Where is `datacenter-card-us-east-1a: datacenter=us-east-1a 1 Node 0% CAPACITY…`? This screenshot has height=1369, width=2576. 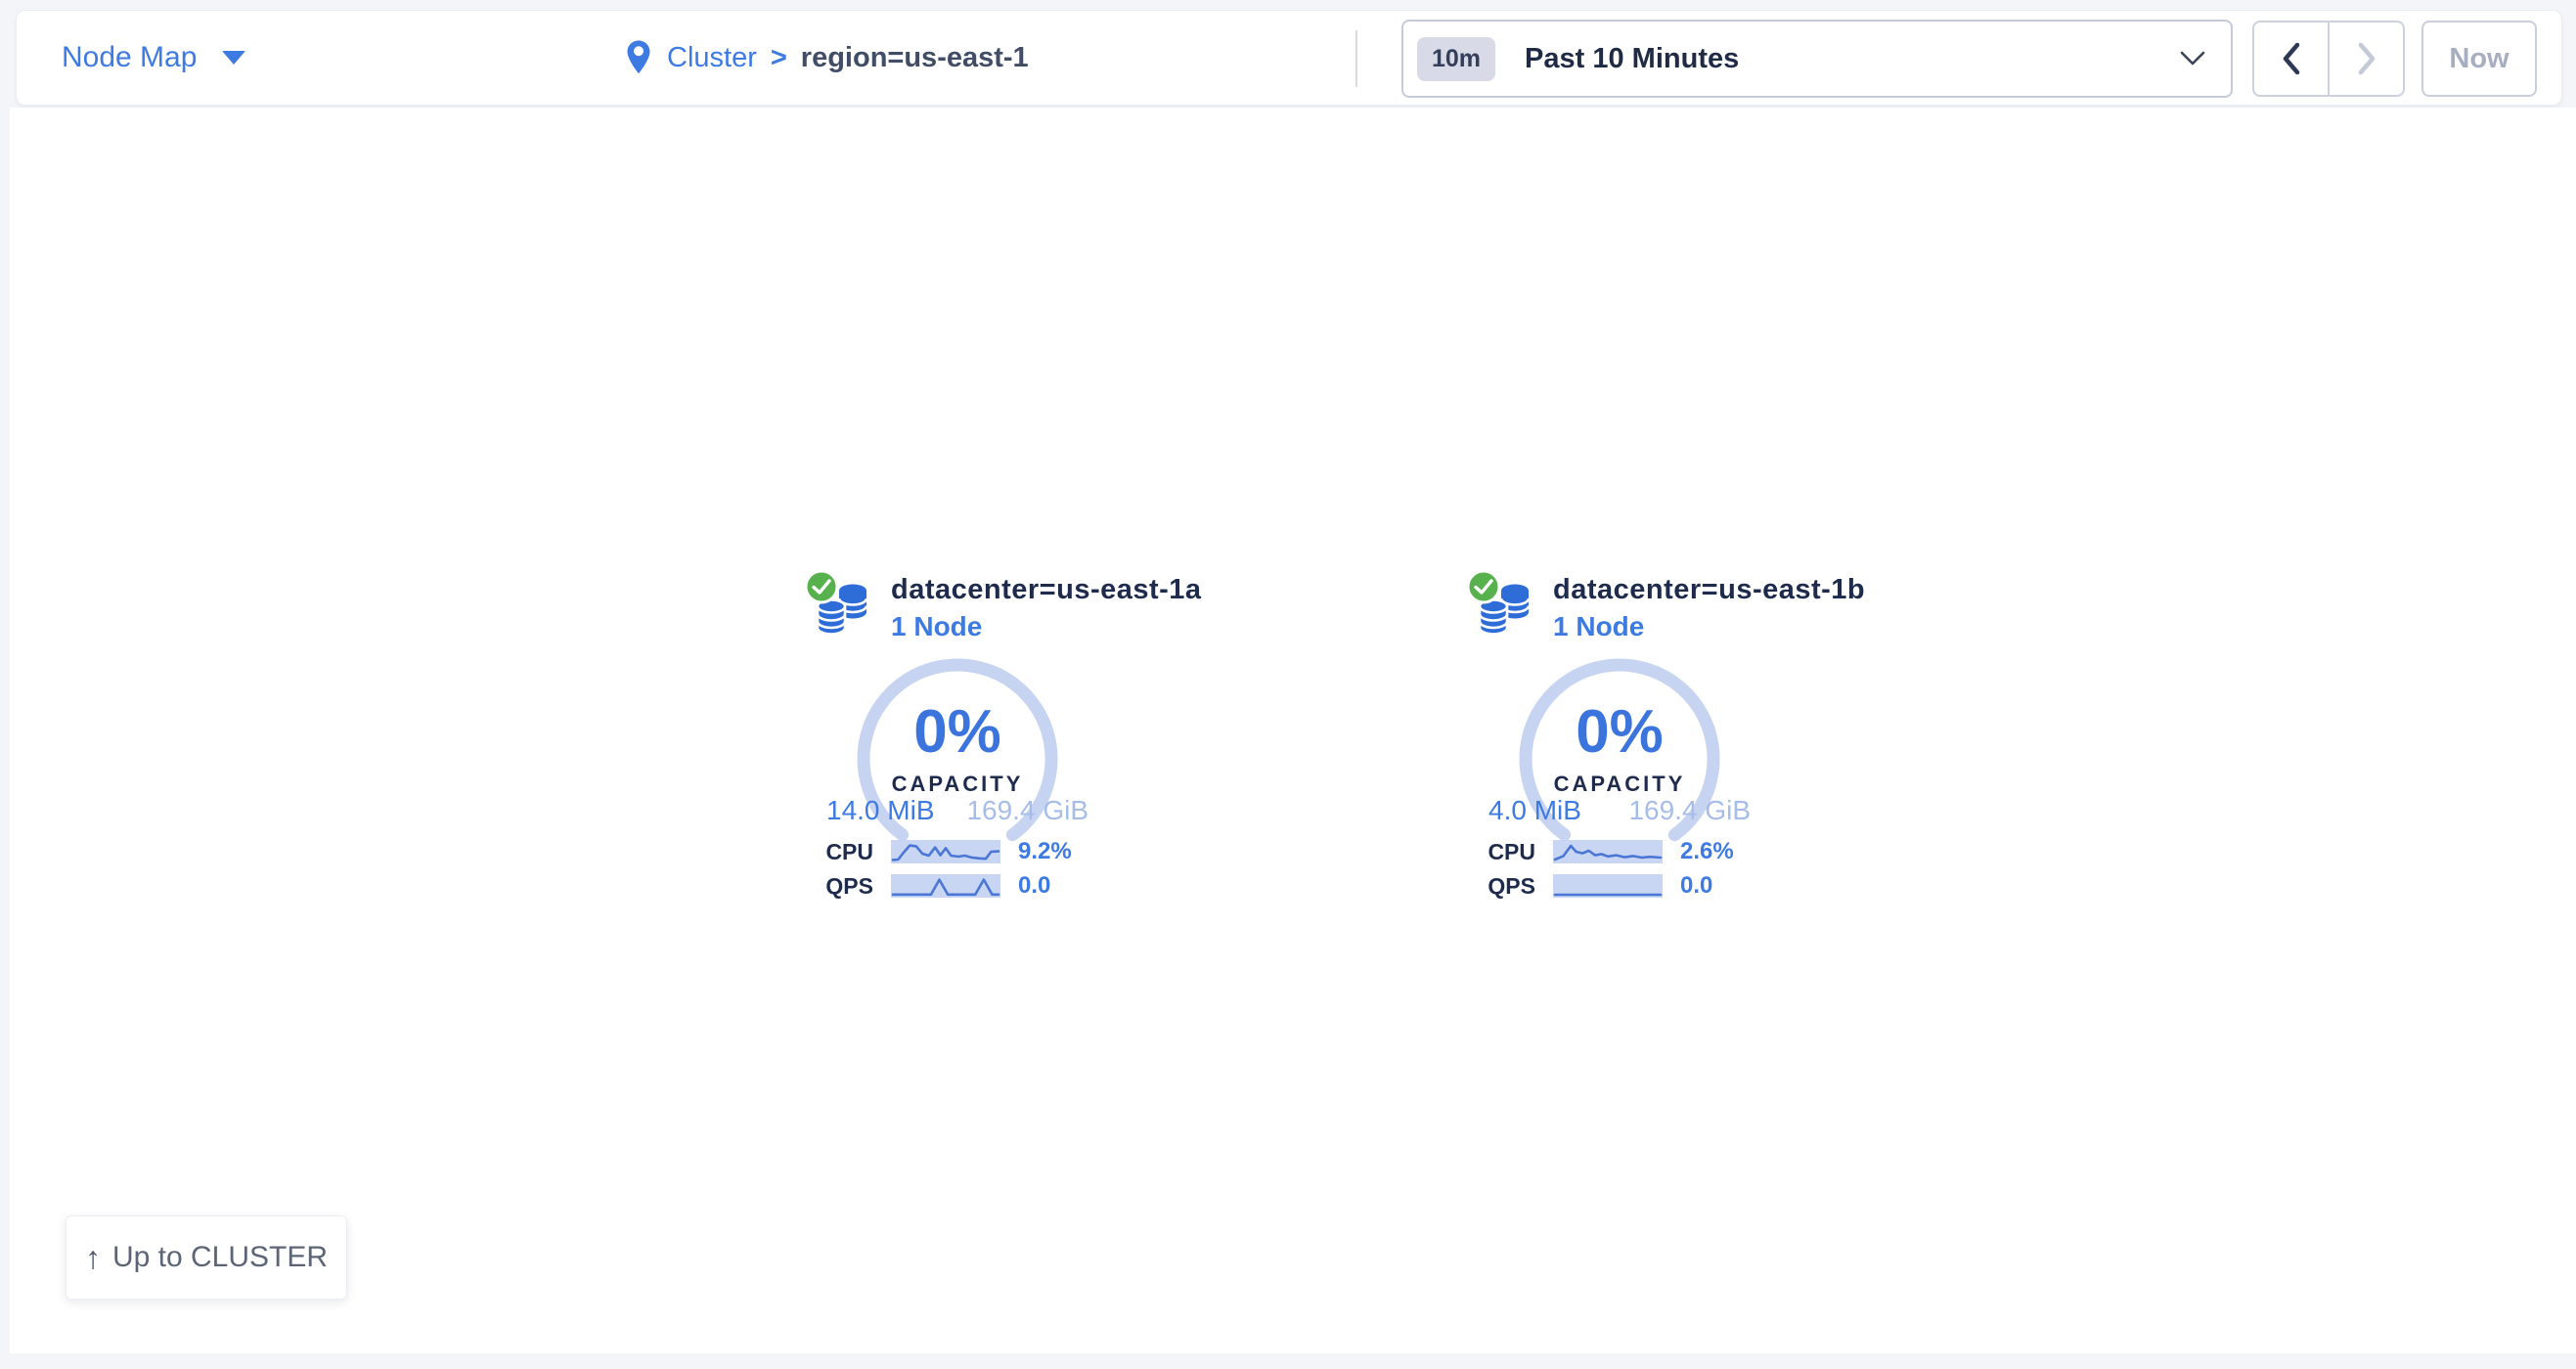
datacenter-card-us-east-1a: datacenter=us-east-1a 1 Node 0% CAPACITY… is located at coordinates (986, 738).